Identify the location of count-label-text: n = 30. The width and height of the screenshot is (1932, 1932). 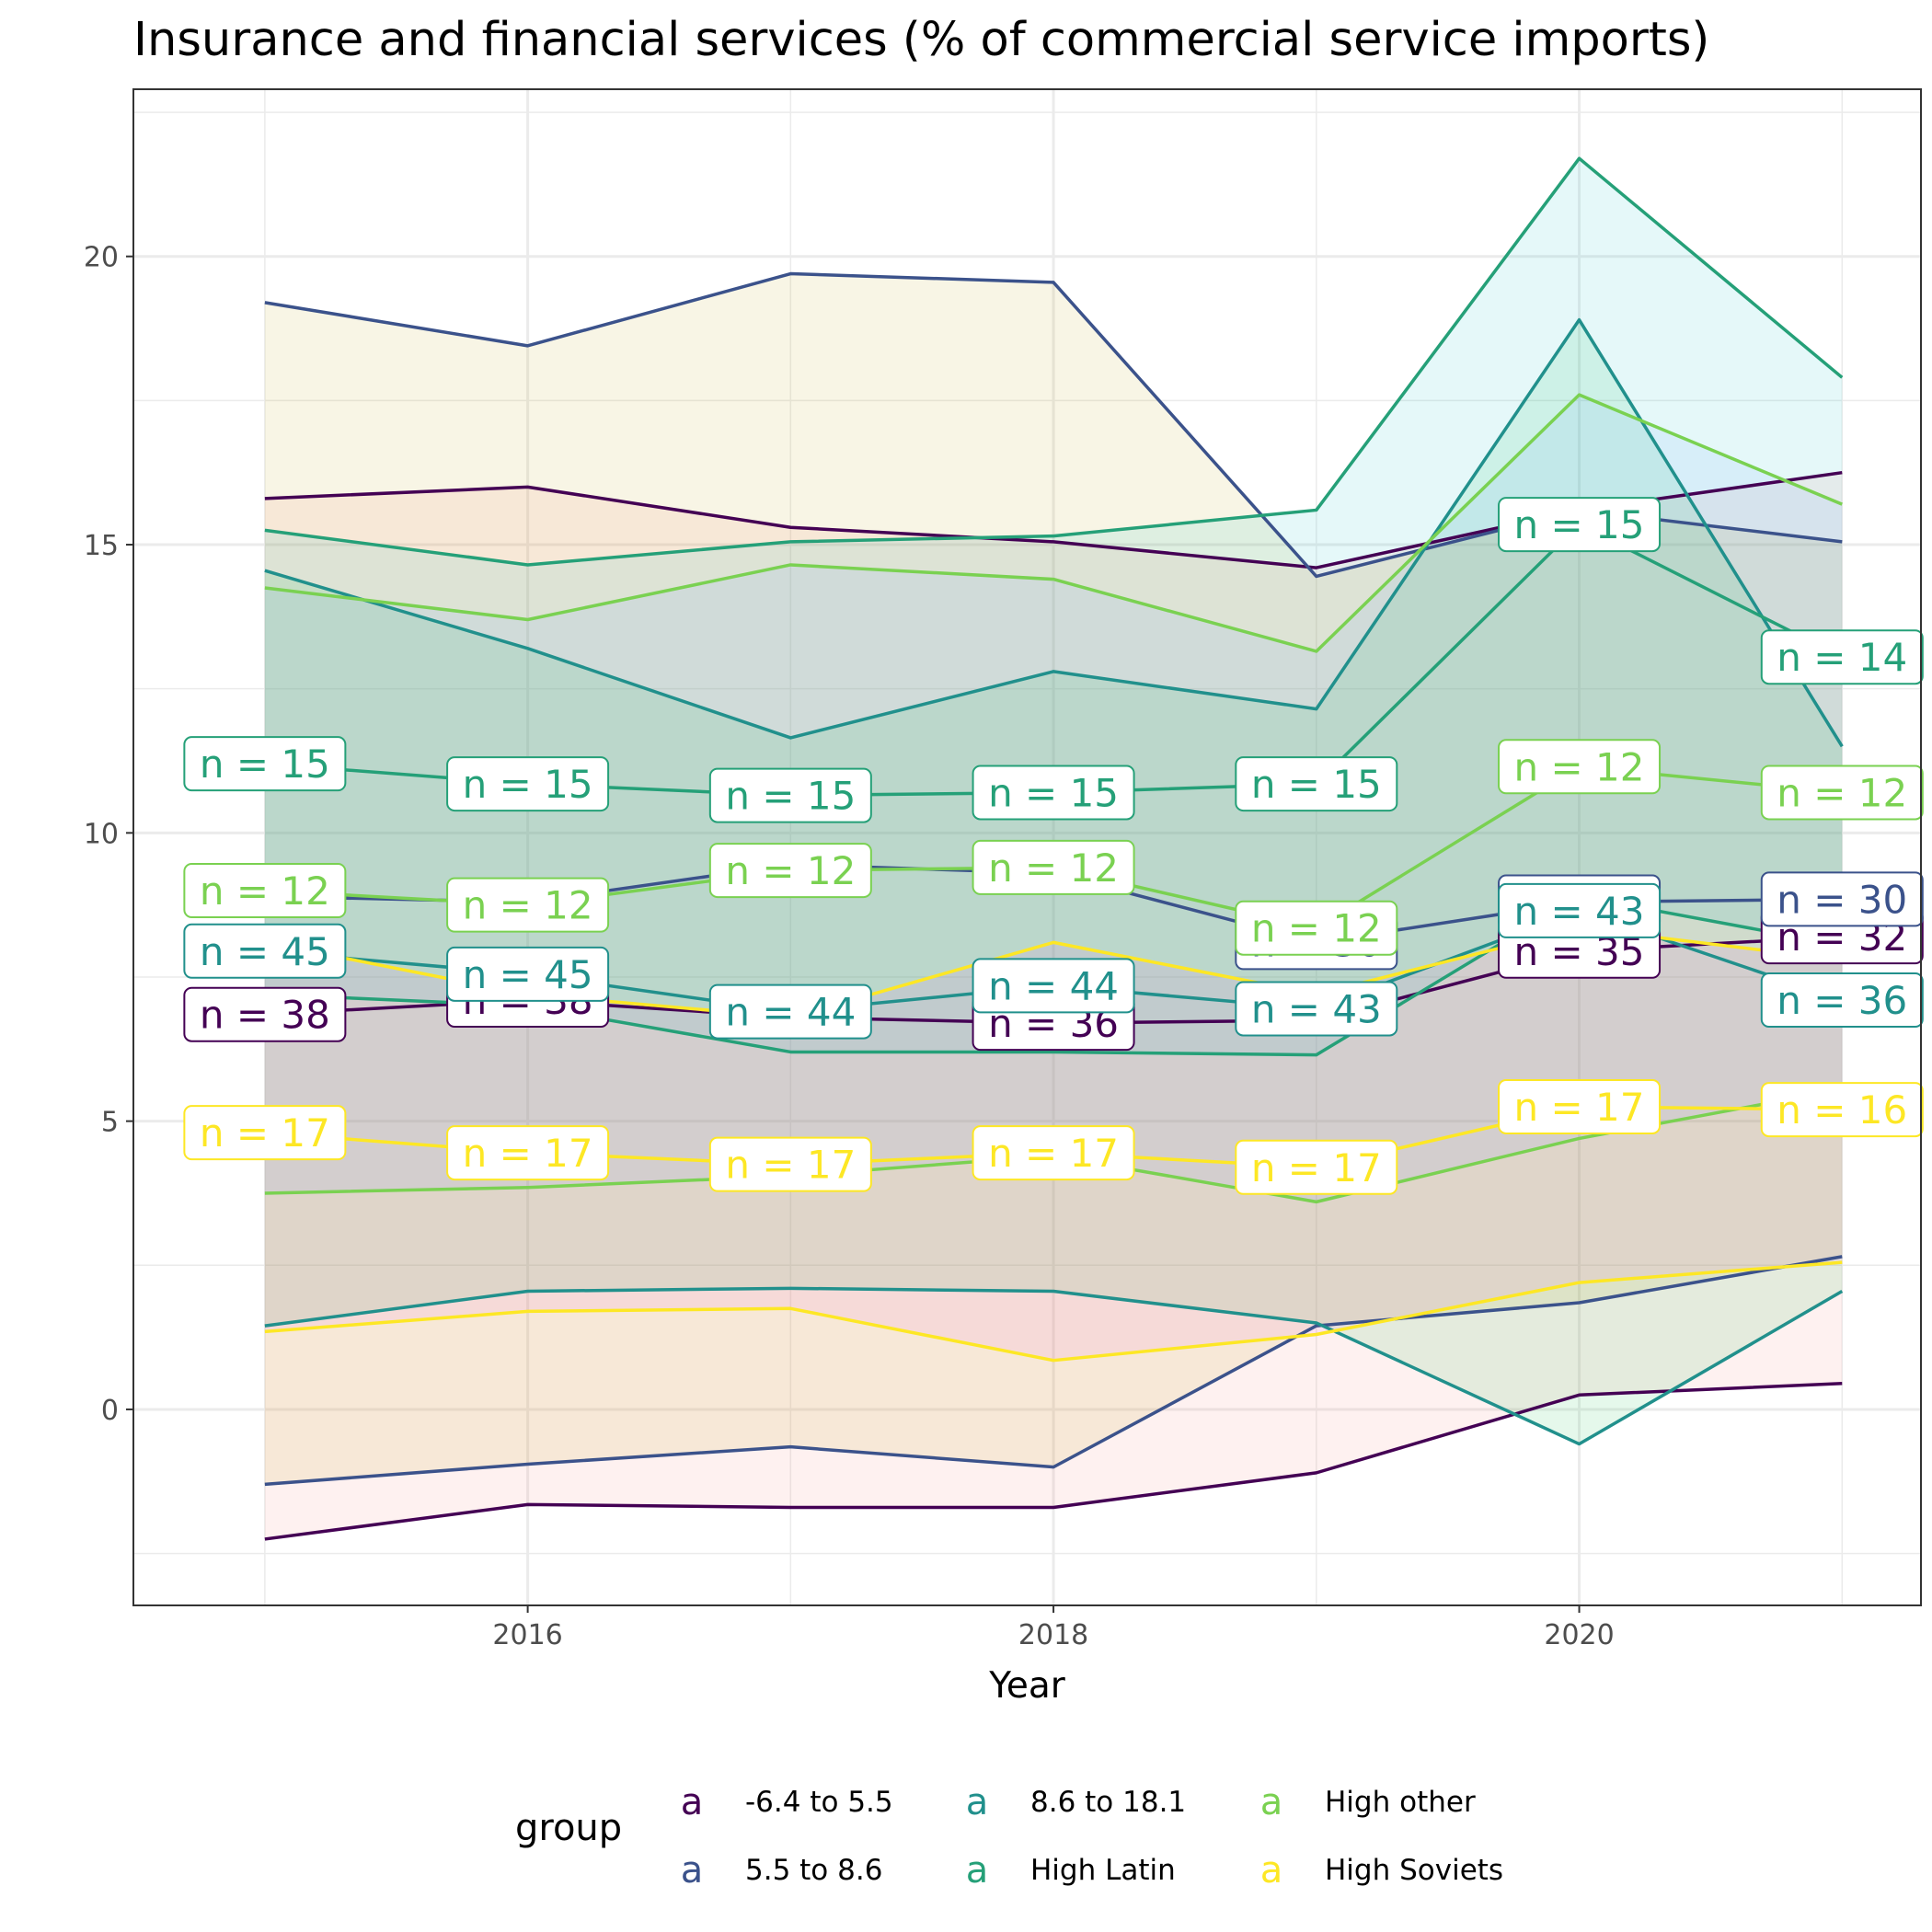
(1842, 899).